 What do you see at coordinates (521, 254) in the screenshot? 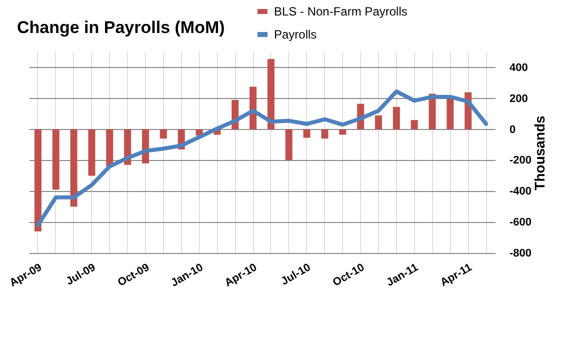
I see `y2-tick-label: -800` at bounding box center [521, 254].